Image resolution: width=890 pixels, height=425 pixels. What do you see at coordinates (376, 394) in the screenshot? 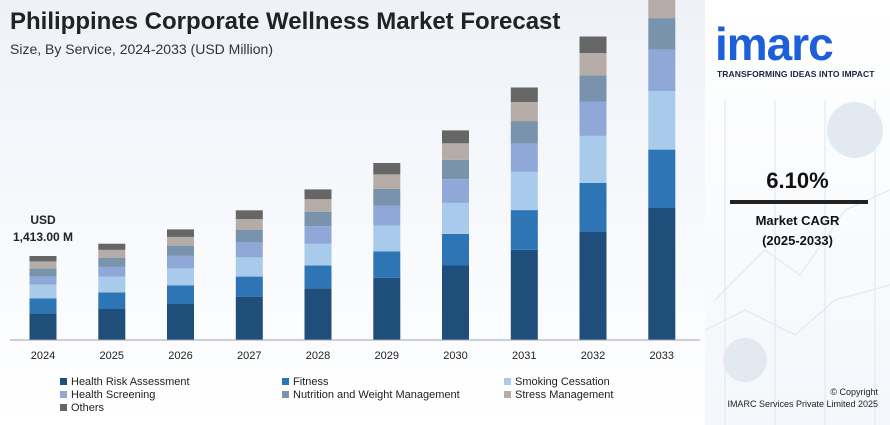
I see `legend-label: Nutrition and Weight Management` at bounding box center [376, 394].